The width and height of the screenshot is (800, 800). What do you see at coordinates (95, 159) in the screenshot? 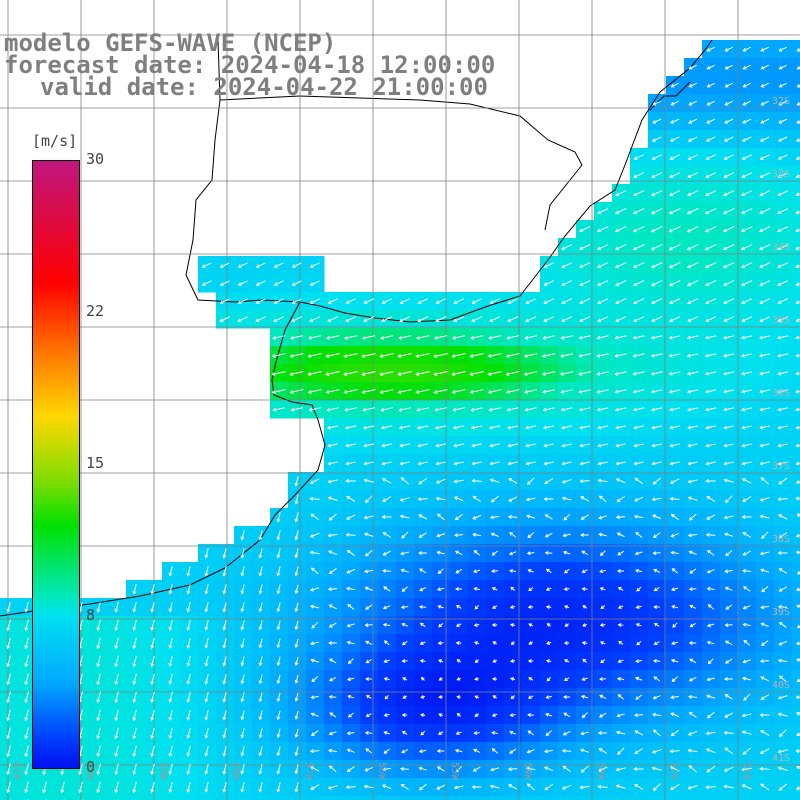
I see `colorbar-tick: 30` at bounding box center [95, 159].